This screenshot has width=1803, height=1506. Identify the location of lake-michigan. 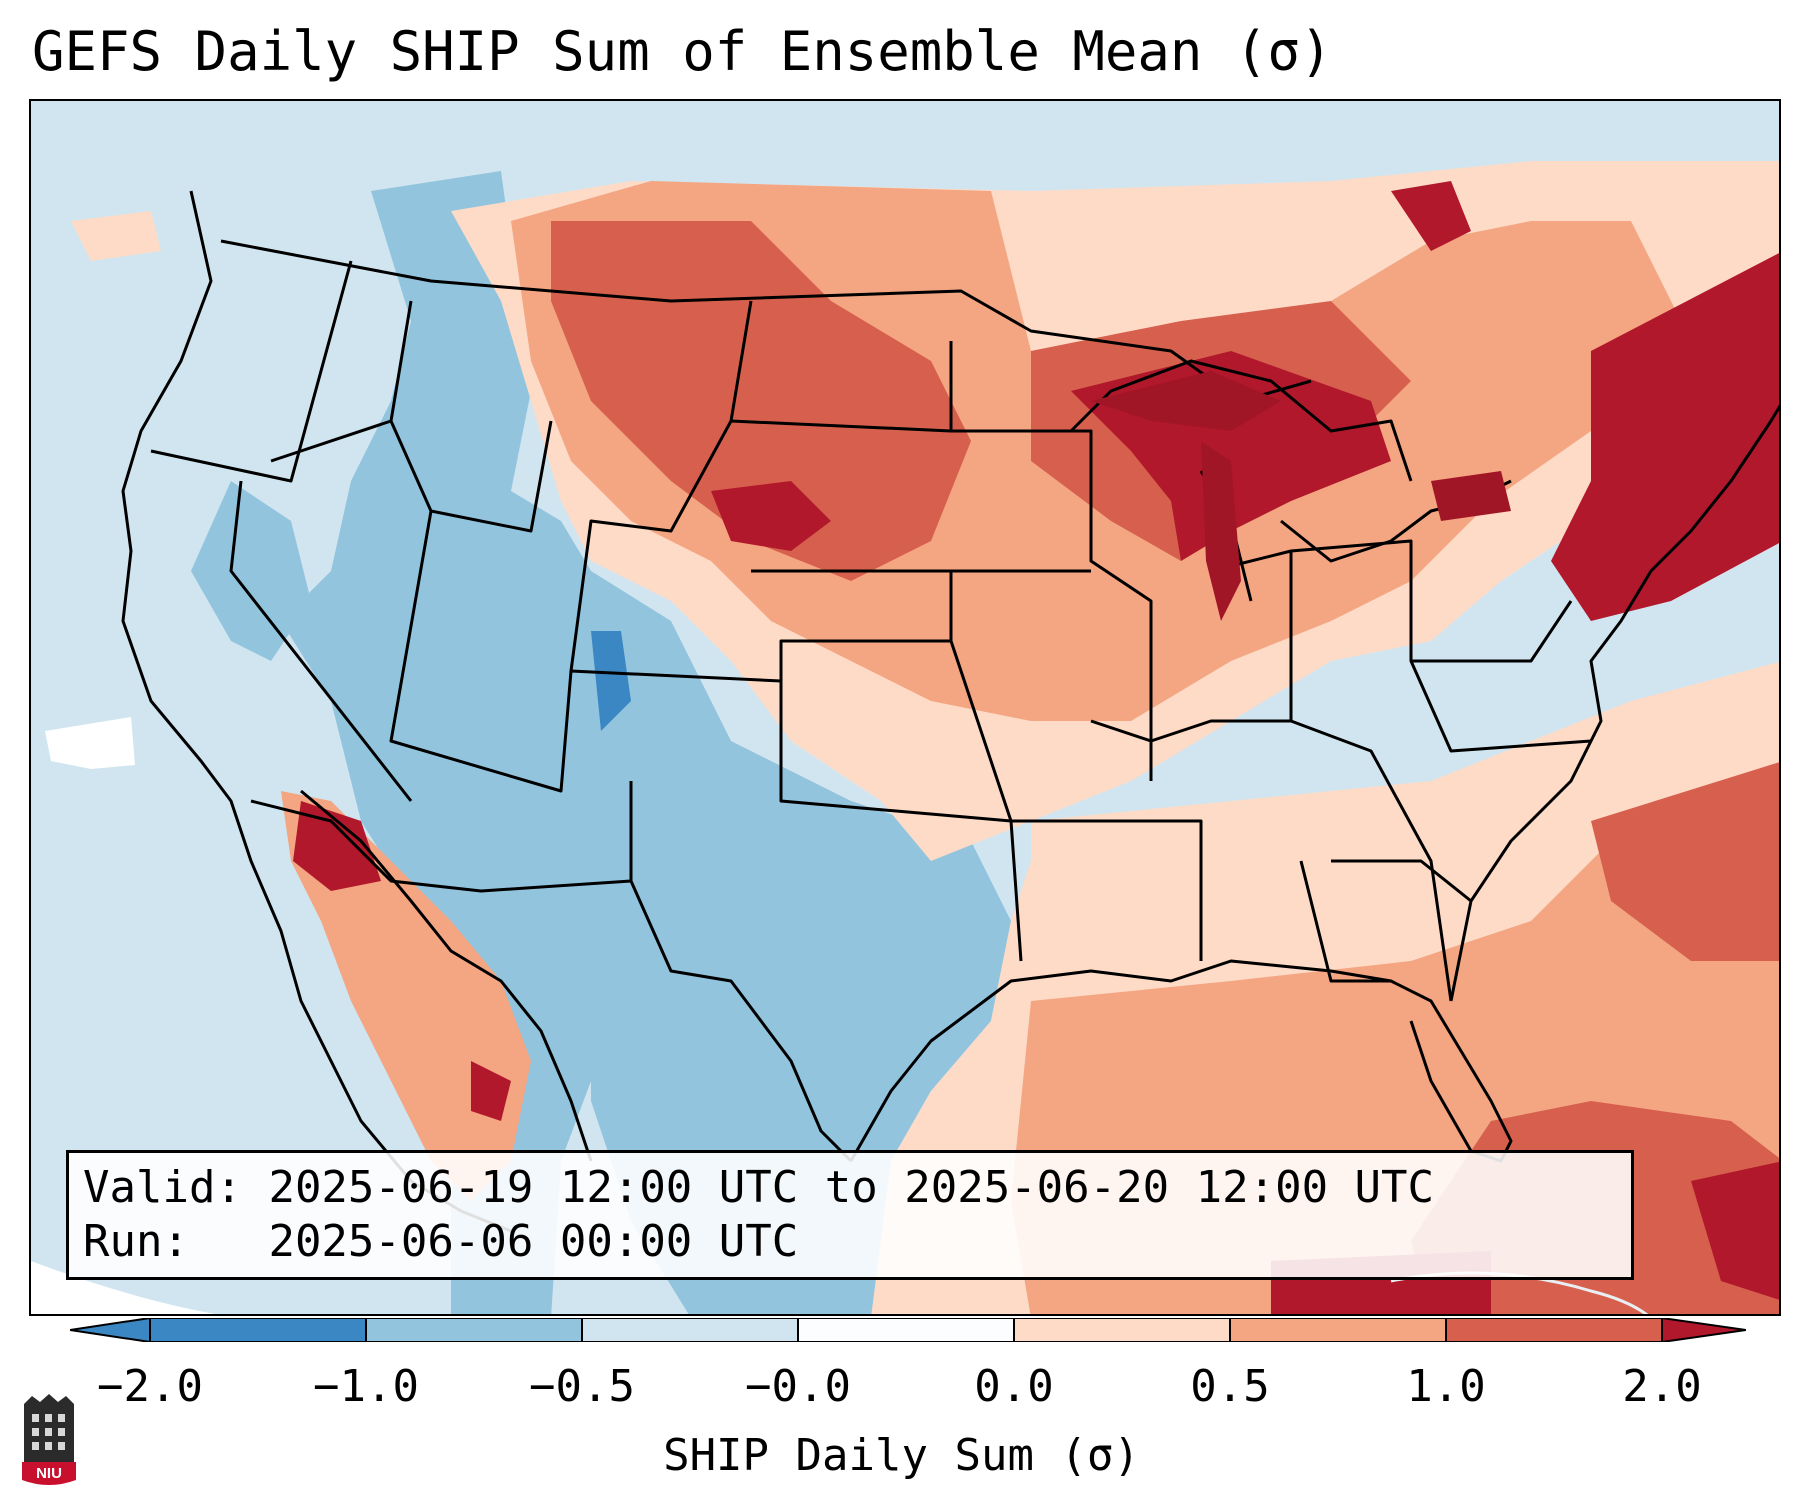
(1221, 531).